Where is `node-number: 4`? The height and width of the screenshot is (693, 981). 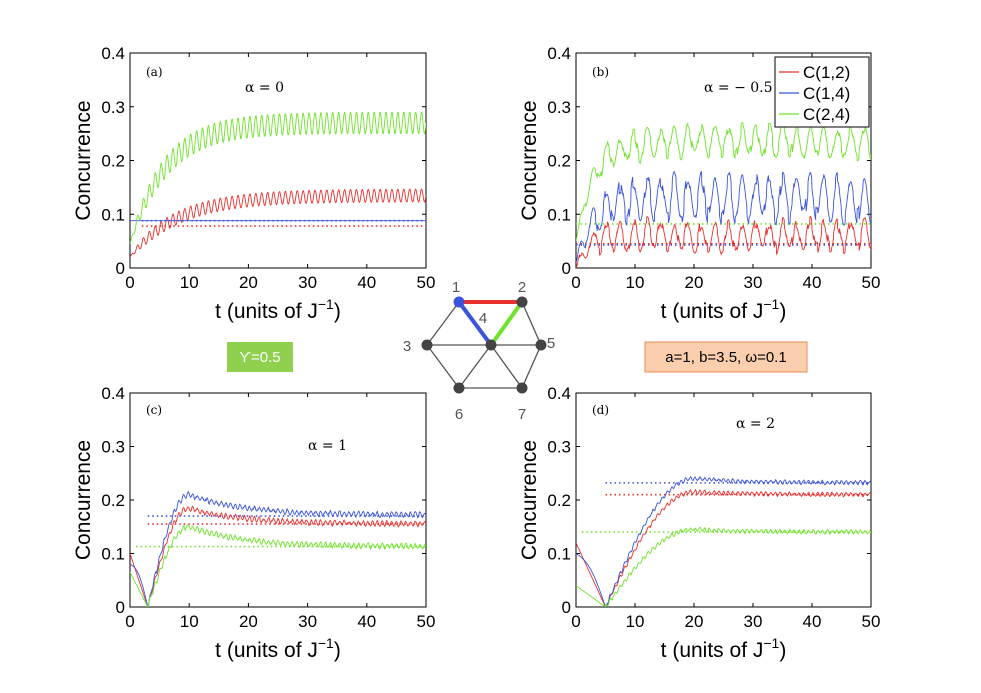 node-number: 4 is located at coordinates (483, 318).